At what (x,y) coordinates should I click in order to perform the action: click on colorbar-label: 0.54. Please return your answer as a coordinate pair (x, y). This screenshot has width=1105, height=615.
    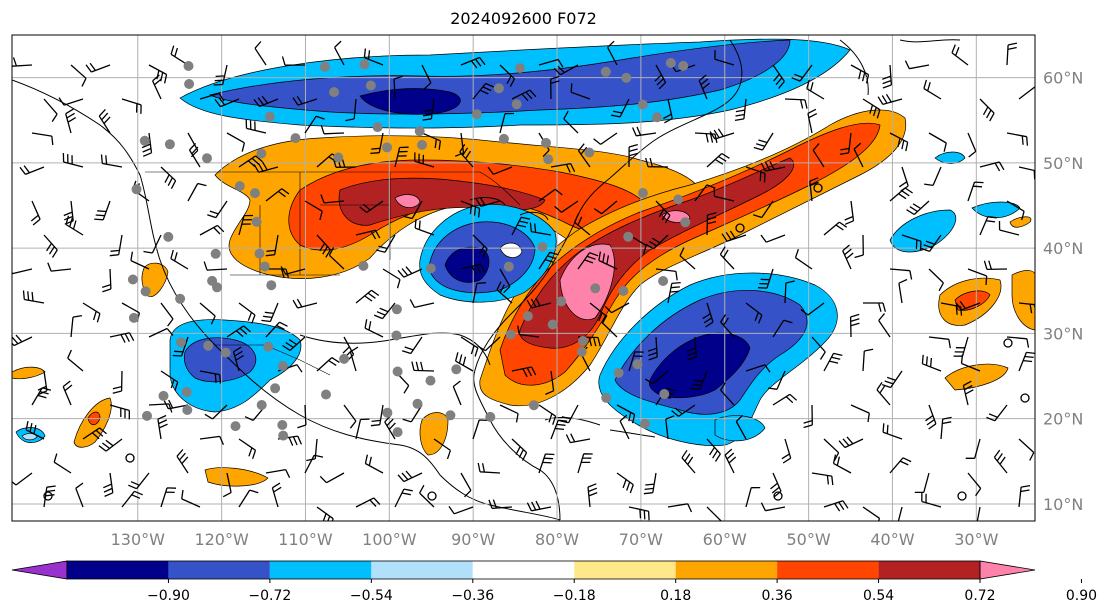
    Looking at the image, I should click on (878, 596).